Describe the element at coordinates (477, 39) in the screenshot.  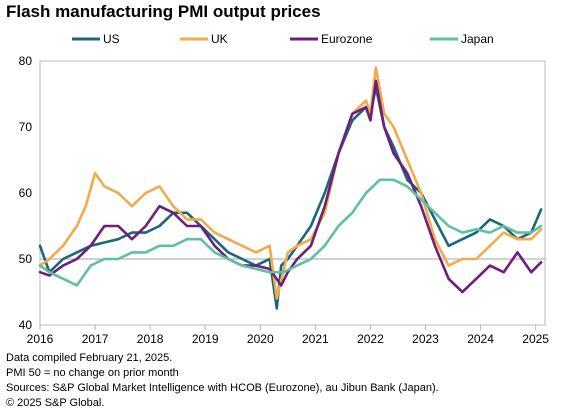
I see `legend-label-japan: Japan` at that location.